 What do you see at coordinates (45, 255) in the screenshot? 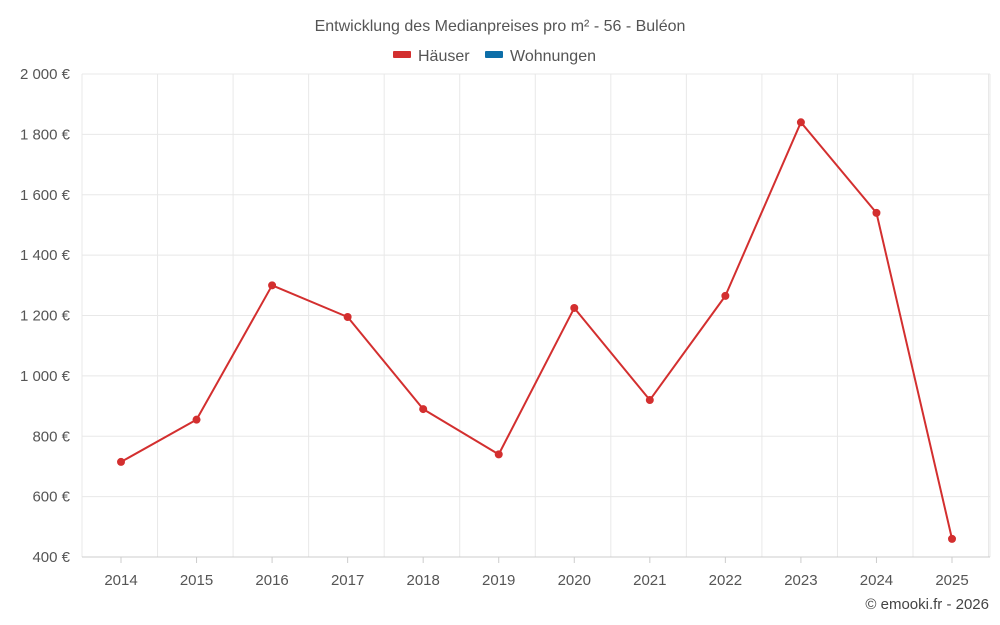
I see `y-tick-label: 1 400 €` at bounding box center [45, 255].